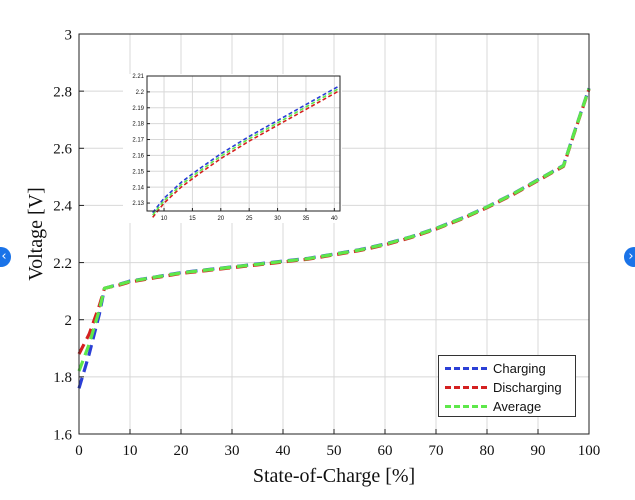 This screenshot has height=500, width=635. Describe the element at coordinates (192, 219) in the screenshot. I see `inset-x-tick-label: 15` at that location.